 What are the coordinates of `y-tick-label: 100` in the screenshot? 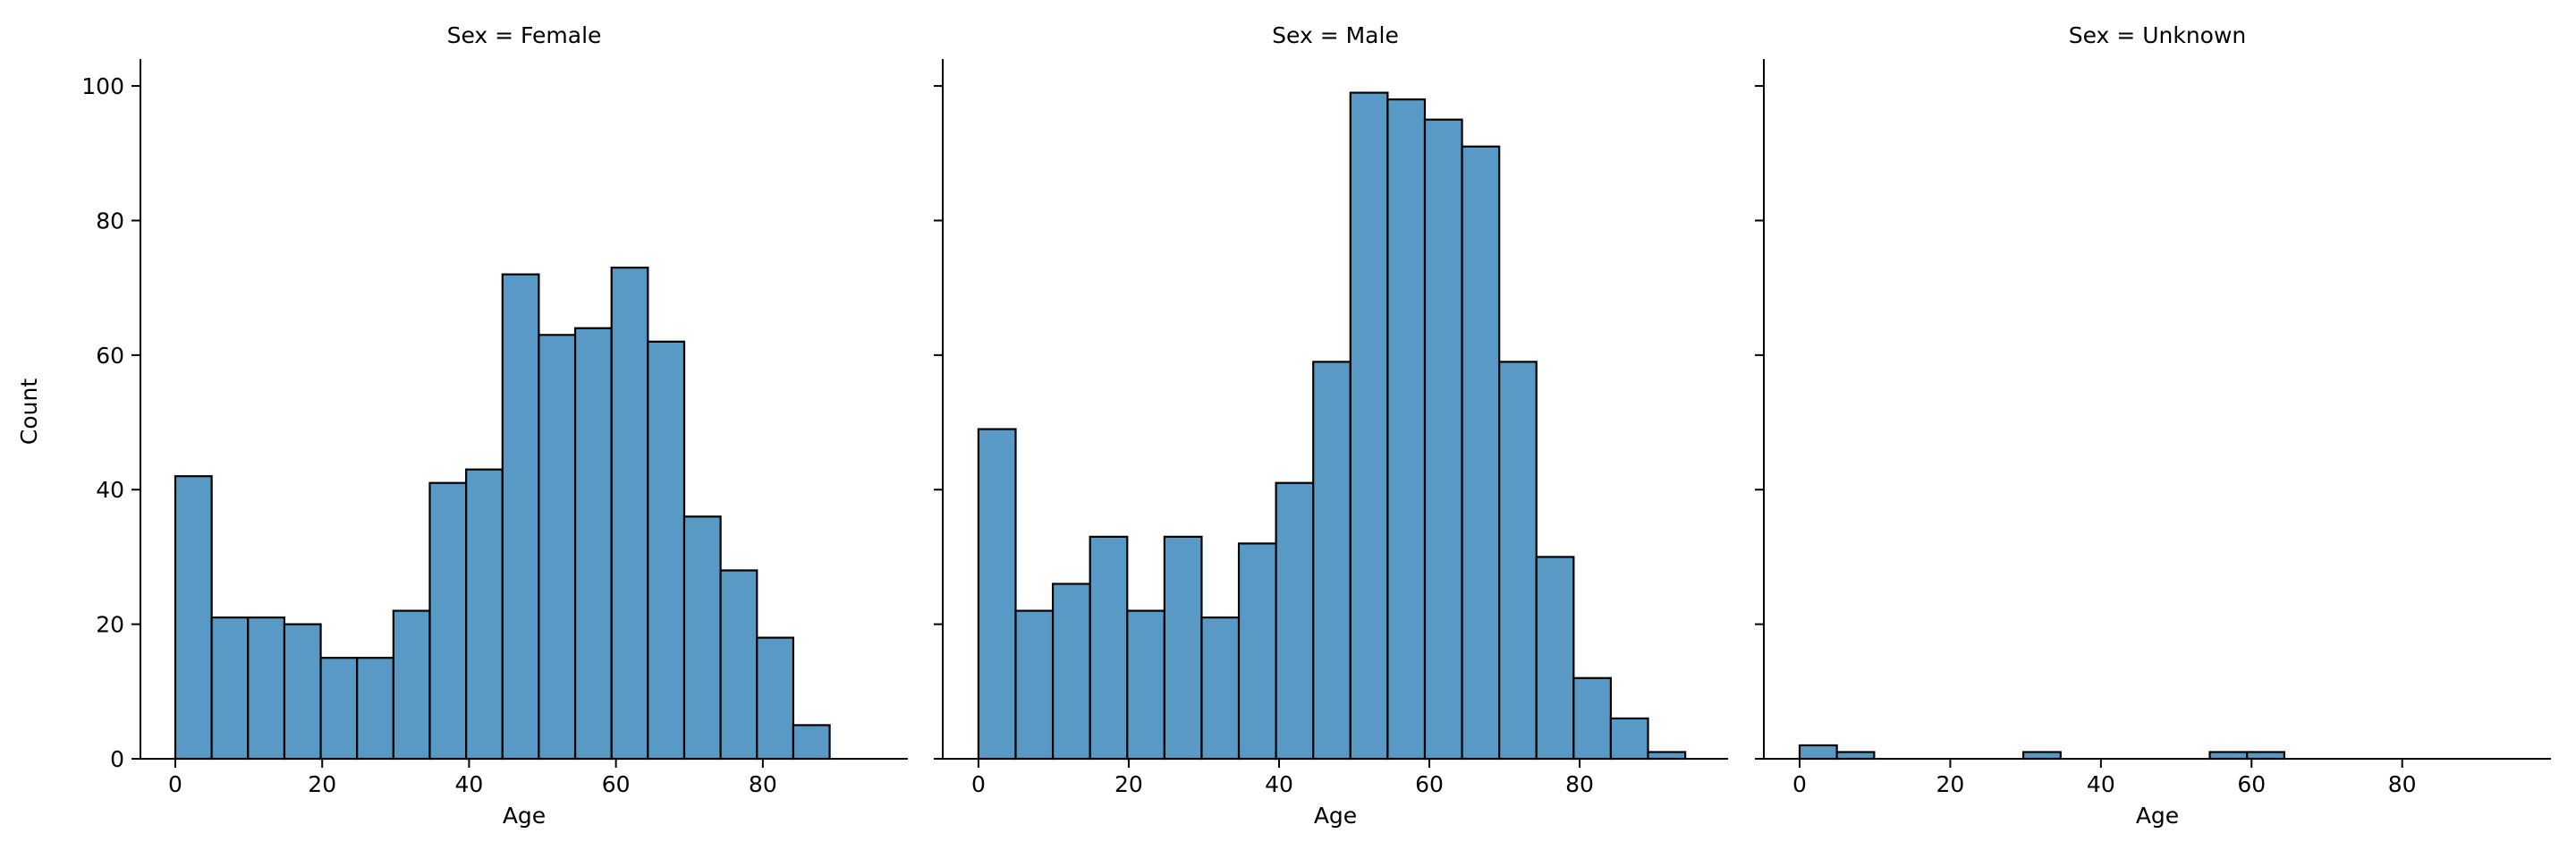 It's located at (102, 86).